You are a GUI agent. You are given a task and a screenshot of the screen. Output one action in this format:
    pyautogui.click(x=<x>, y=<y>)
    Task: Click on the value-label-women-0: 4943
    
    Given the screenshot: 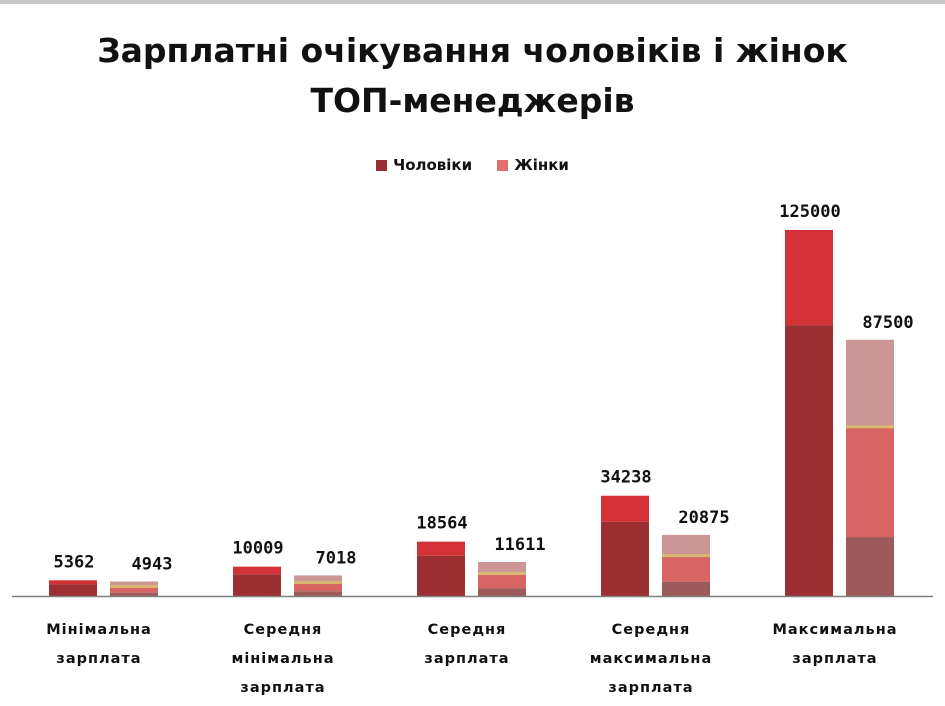 What is the action you would take?
    pyautogui.click(x=152, y=565)
    